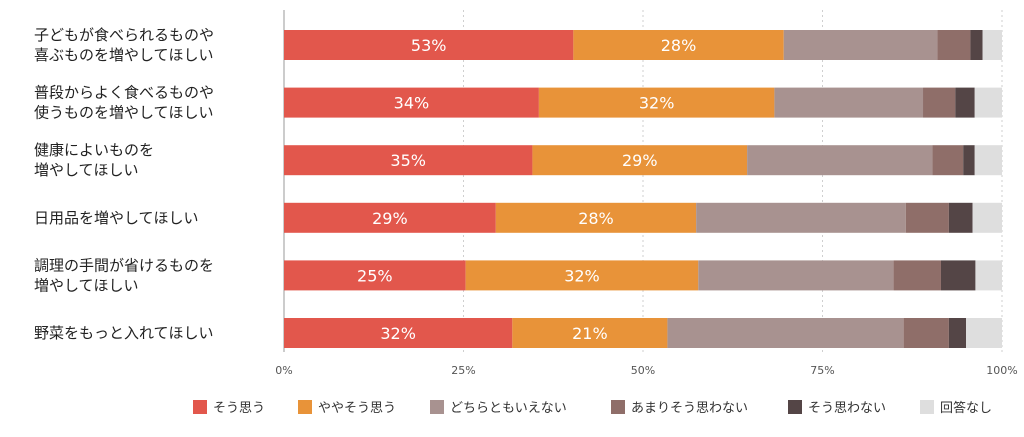  What do you see at coordinates (592, 408) in the screenshot?
I see `legend: そう思う ややそう思う どちらともいえない あまりそう思わない そう思わない 回答なし` at bounding box center [592, 408].